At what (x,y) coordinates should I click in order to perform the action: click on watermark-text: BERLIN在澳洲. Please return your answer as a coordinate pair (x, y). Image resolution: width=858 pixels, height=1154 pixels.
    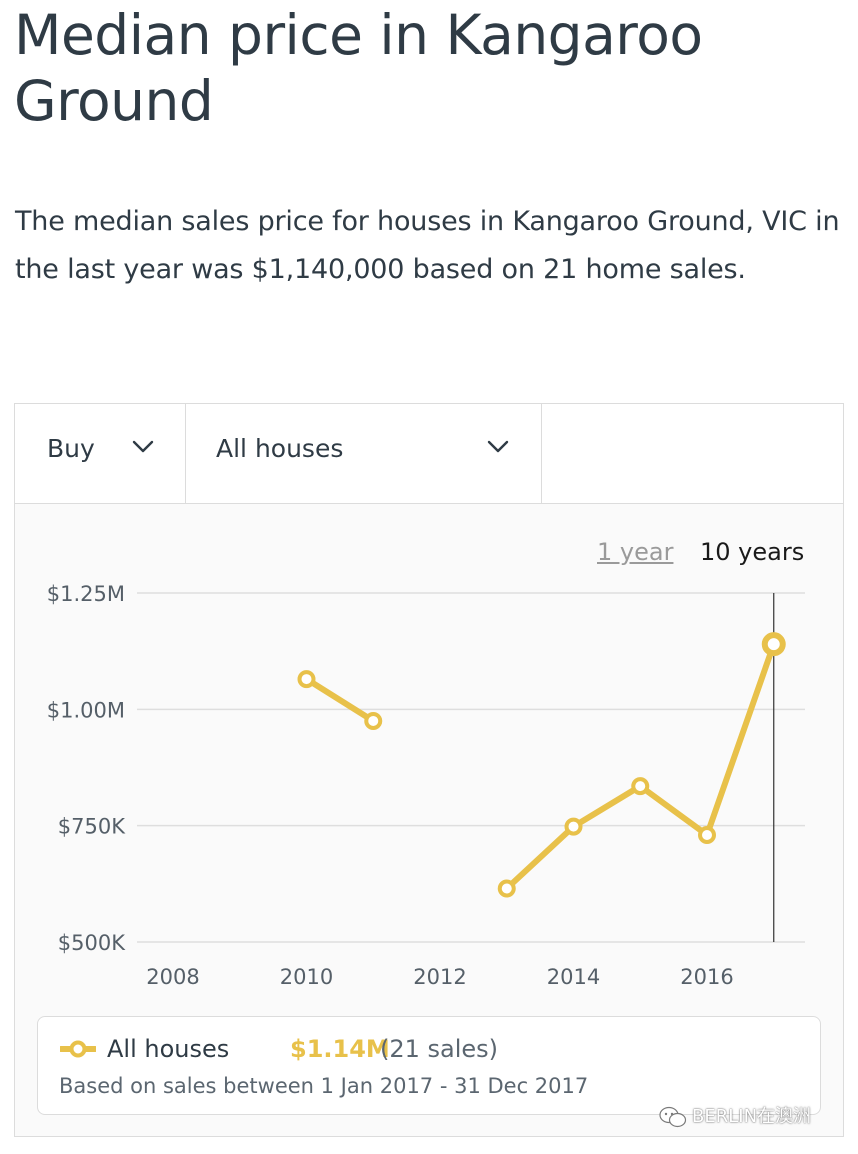
    Looking at the image, I should click on (752, 1116).